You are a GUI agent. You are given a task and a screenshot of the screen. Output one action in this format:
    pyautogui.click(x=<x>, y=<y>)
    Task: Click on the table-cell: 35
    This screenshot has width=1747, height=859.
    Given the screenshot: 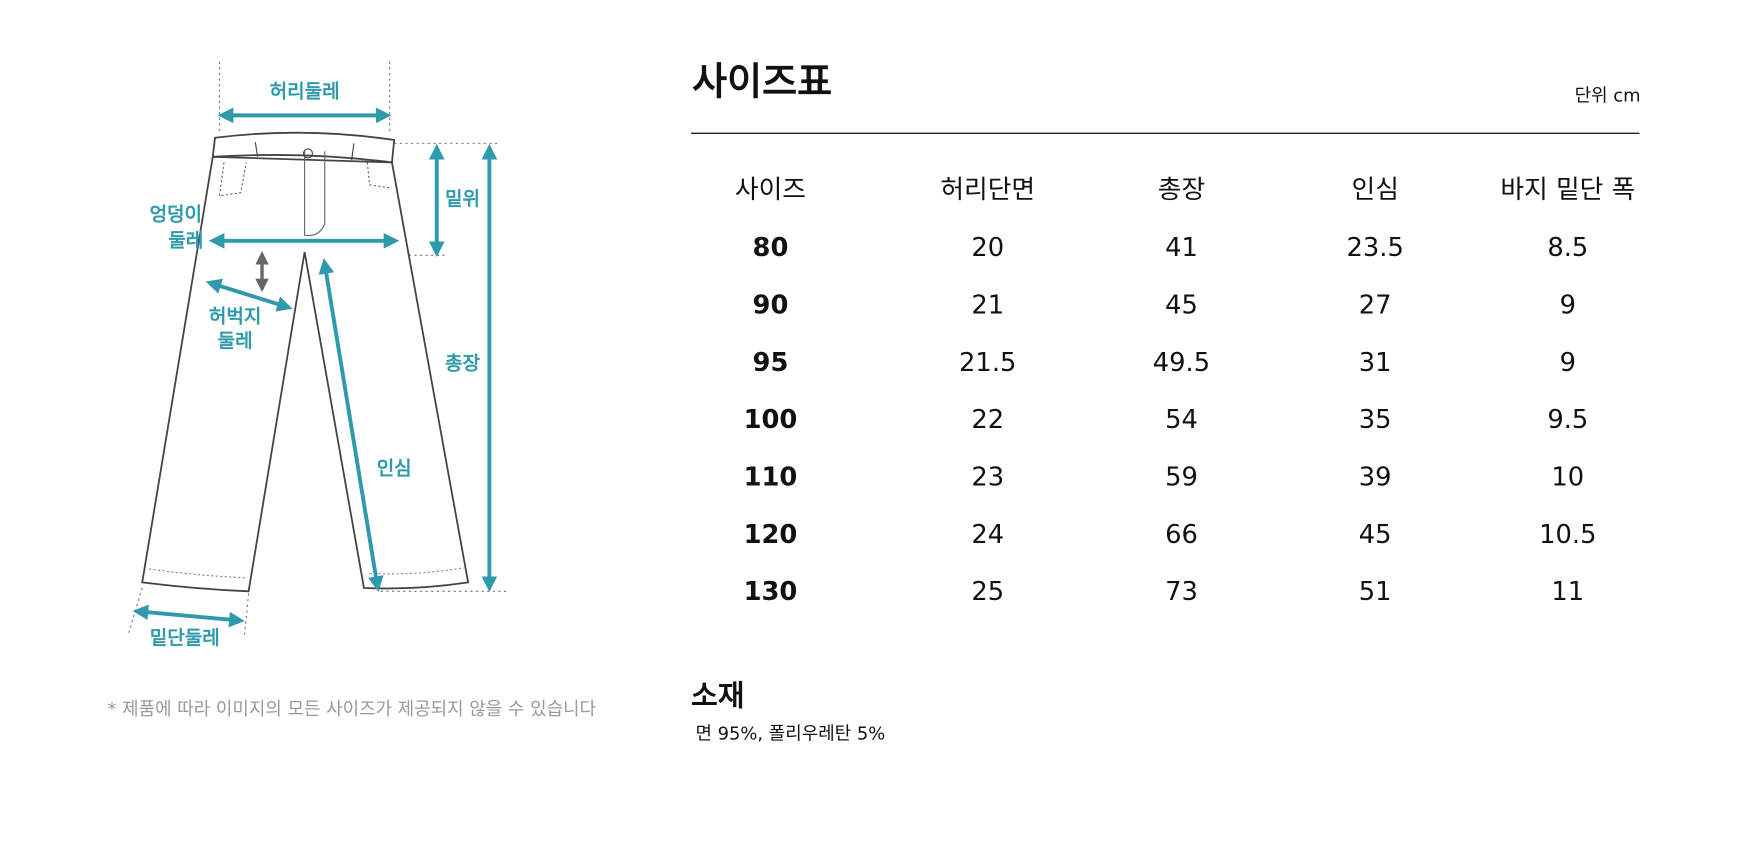 What is the action you would take?
    pyautogui.click(x=1375, y=420)
    